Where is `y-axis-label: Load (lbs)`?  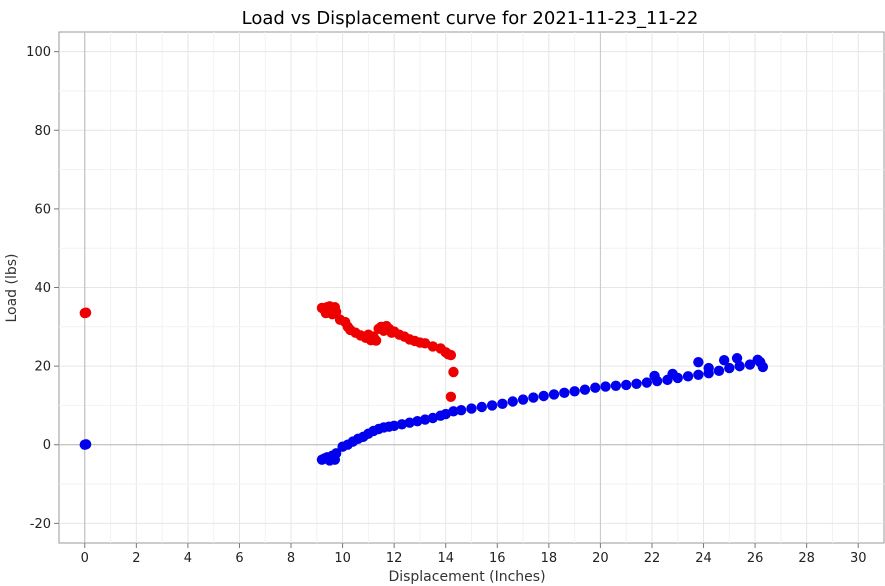
y-axis-label: Load (lbs) is located at coordinates (12, 287).